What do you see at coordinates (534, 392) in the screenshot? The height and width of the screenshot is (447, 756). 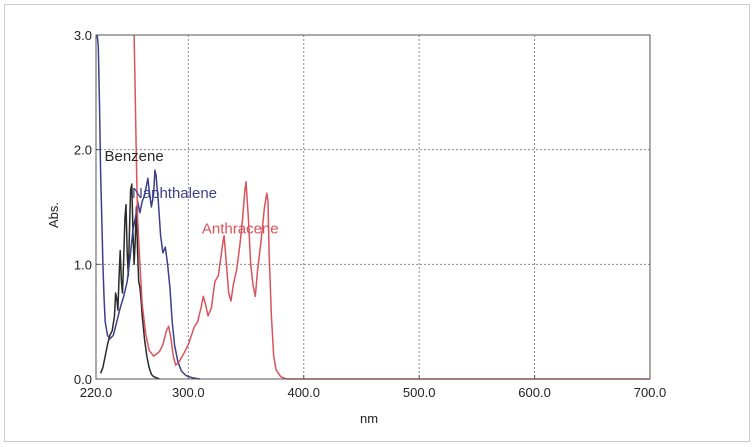 I see `x-tick-label: 600.0` at bounding box center [534, 392].